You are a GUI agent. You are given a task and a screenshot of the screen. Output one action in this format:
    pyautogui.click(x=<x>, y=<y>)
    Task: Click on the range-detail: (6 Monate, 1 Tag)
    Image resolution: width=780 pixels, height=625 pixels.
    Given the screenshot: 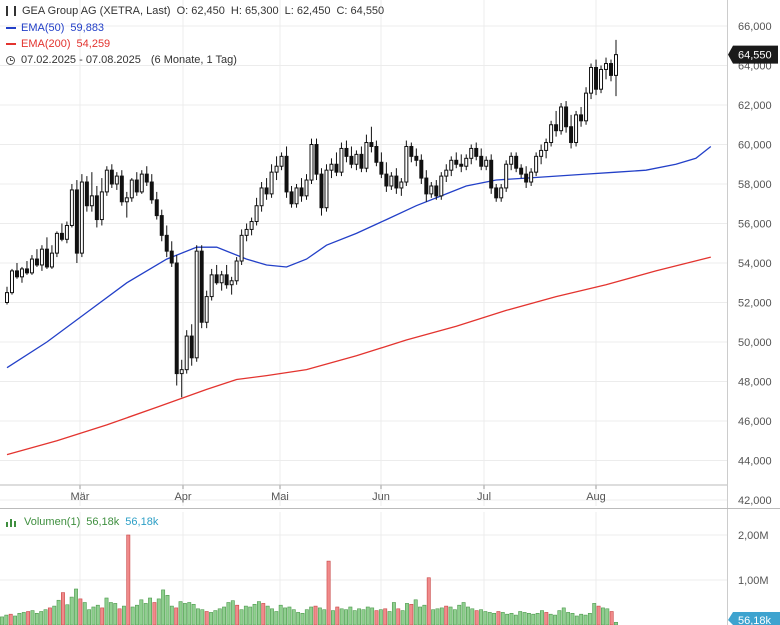 What is the action you would take?
    pyautogui.click(x=193, y=60)
    